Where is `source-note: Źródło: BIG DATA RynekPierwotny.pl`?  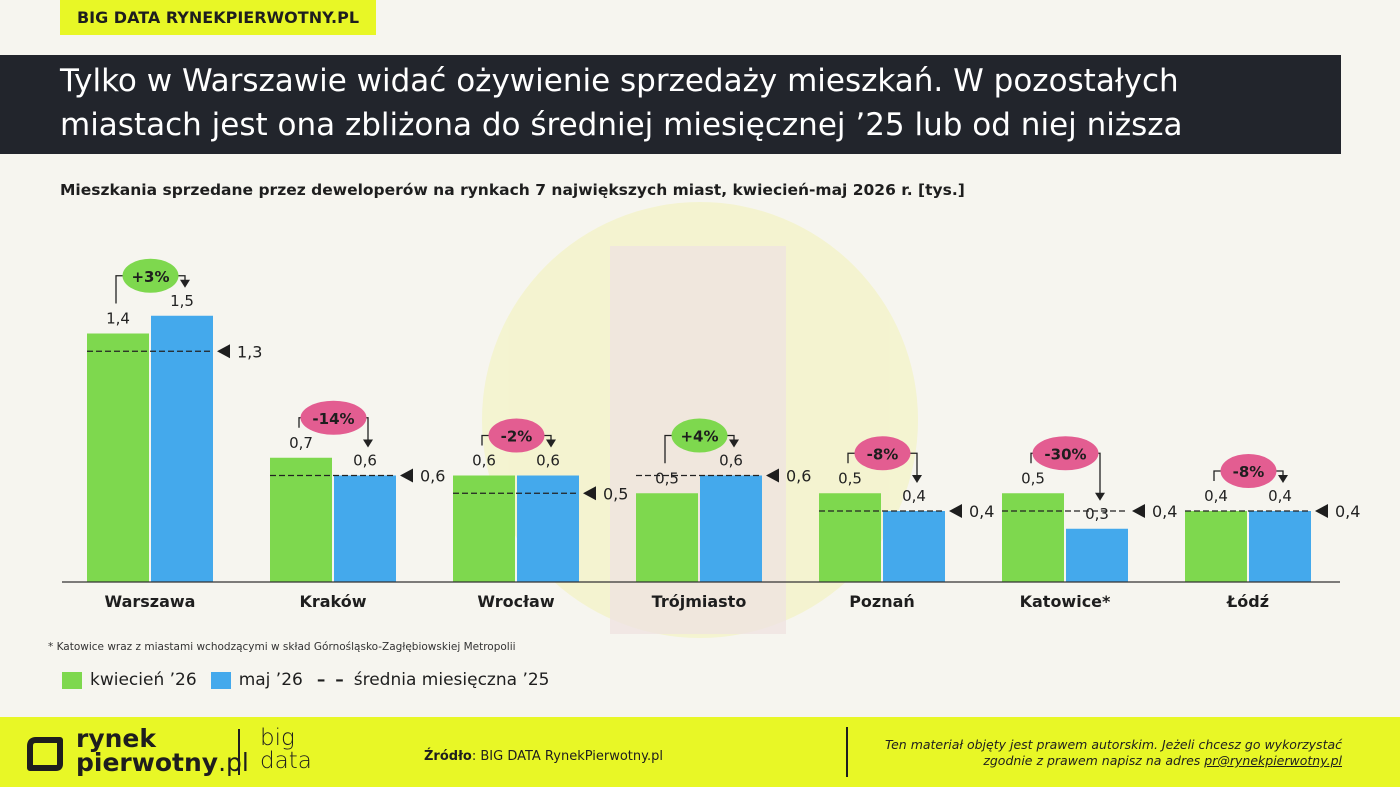 source-note: Źródło: BIG DATA RynekPierwotny.pl is located at coordinates (543, 756).